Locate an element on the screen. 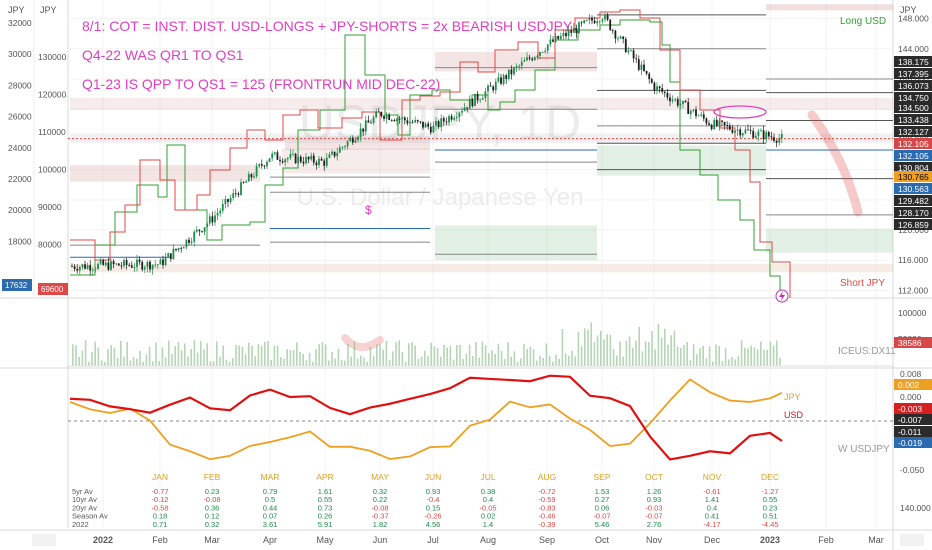  volume-badge is located at coordinates (913, 342).